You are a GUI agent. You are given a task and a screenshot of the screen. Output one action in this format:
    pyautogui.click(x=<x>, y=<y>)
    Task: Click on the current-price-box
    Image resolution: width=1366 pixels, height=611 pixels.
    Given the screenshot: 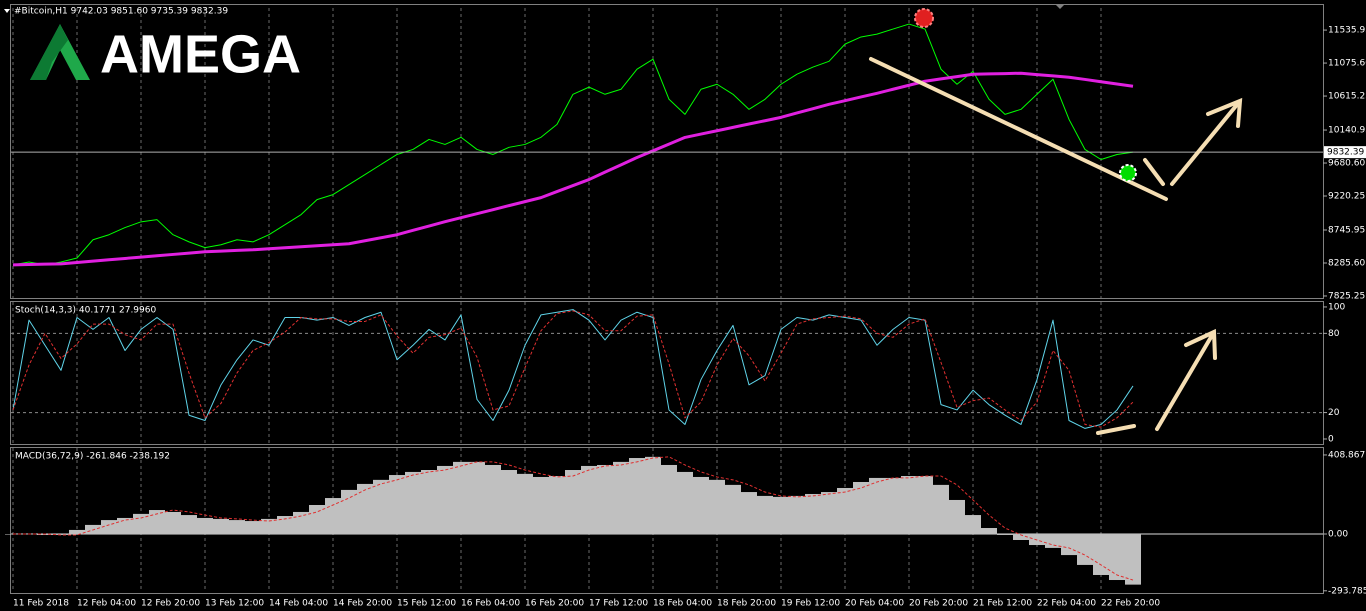 What is the action you would take?
    pyautogui.click(x=1345, y=152)
    